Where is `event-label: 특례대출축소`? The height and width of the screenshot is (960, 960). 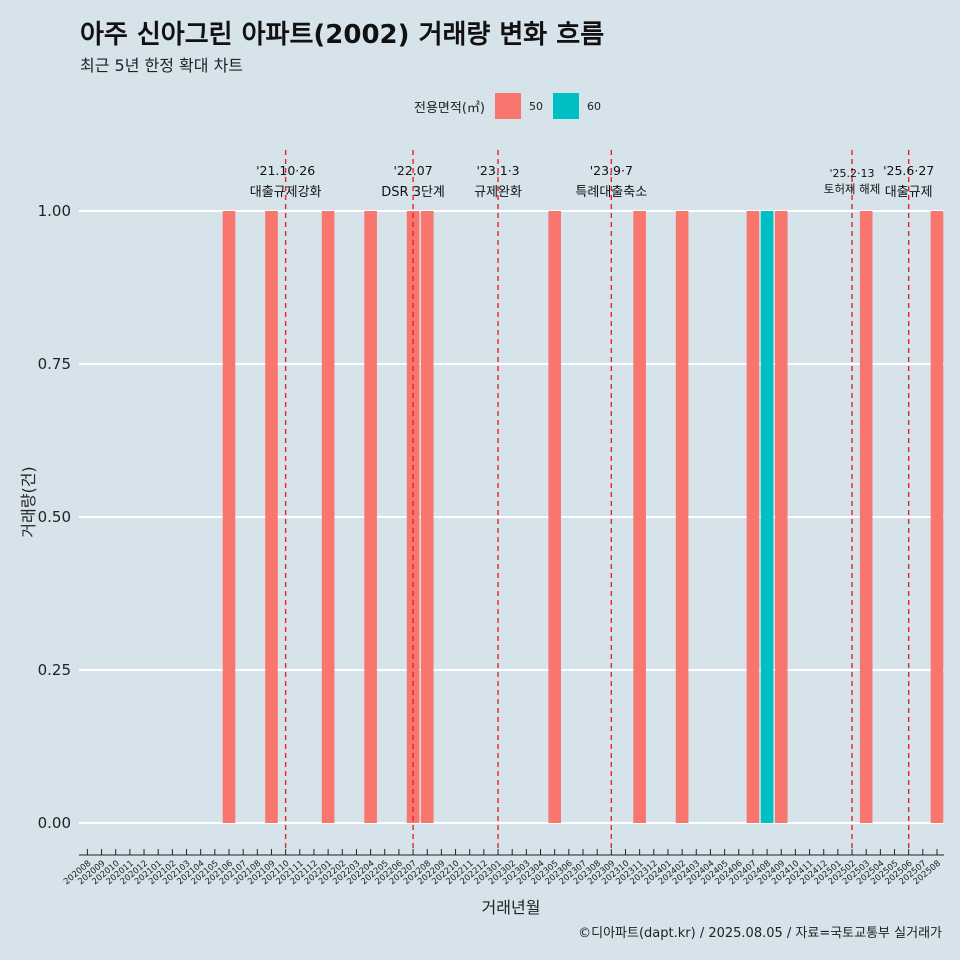 event-label: 특례대출축소 is located at coordinates (611, 192).